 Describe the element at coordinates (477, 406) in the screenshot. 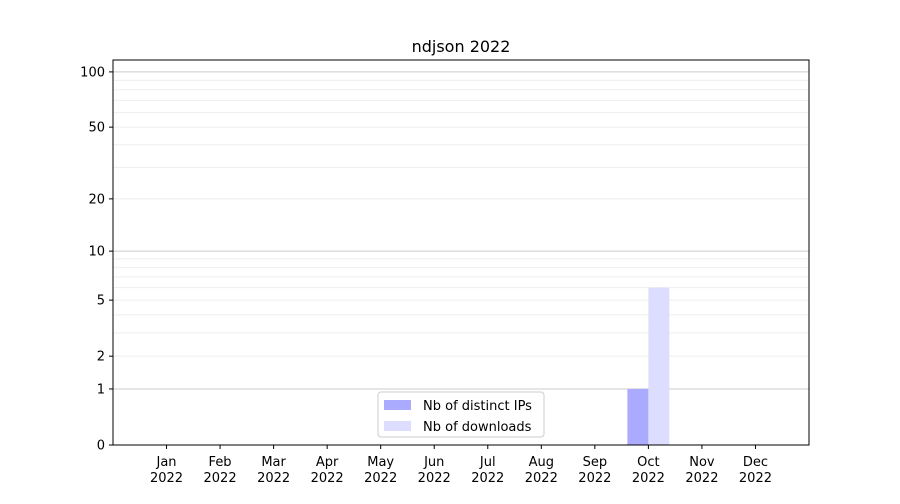

I see `legend-label: Nb of distinct IPs` at that location.